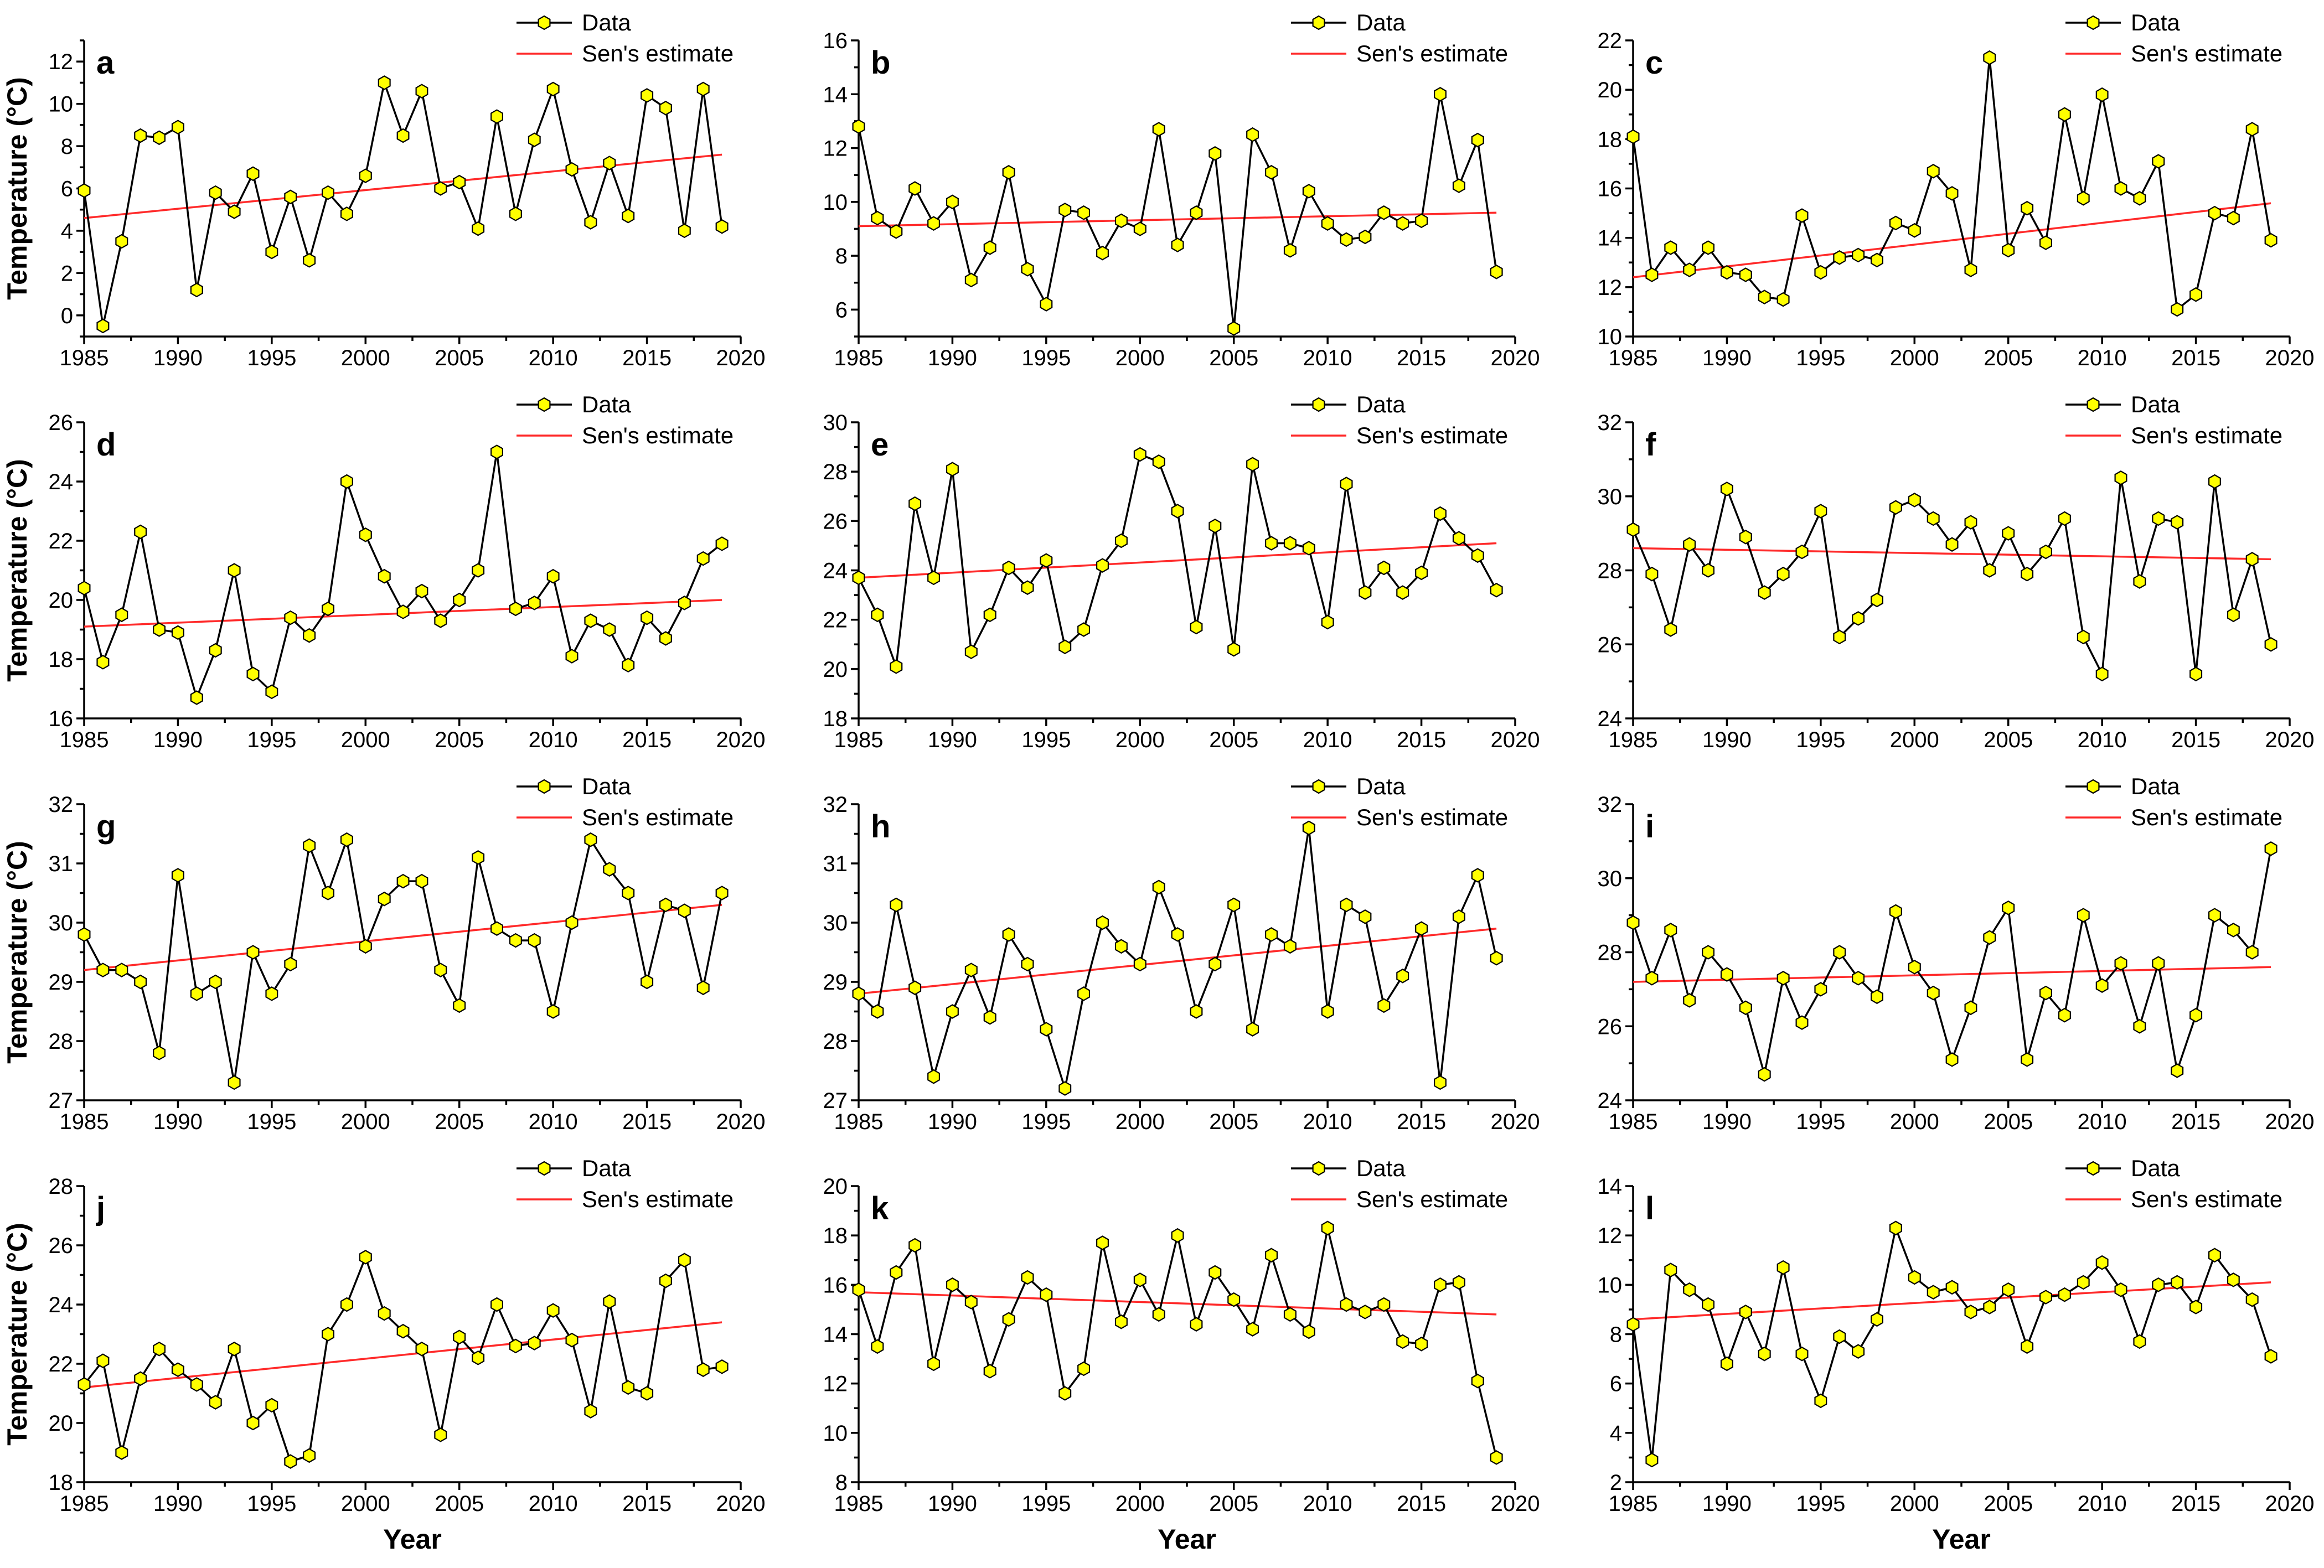  I want to click on x-axis-title: Year, so click(1187, 1539).